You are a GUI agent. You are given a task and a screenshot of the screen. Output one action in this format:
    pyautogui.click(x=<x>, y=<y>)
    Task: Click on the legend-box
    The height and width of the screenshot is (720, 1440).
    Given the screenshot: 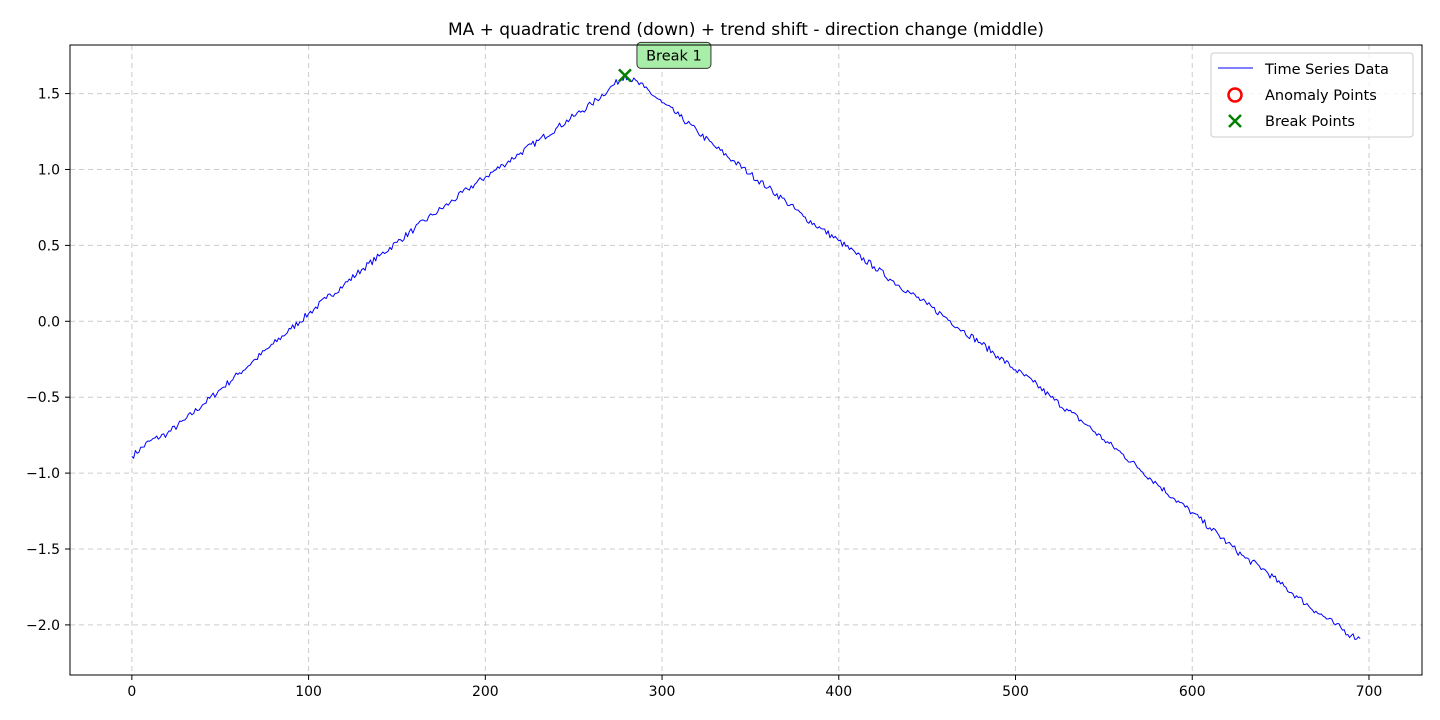 What is the action you would take?
    pyautogui.click(x=1312, y=95)
    